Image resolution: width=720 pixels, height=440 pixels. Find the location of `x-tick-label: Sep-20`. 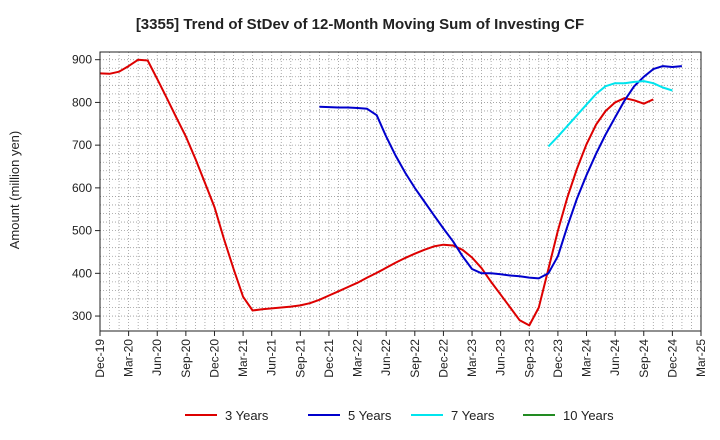

x-tick-label: Sep-20 is located at coordinates (186, 358).